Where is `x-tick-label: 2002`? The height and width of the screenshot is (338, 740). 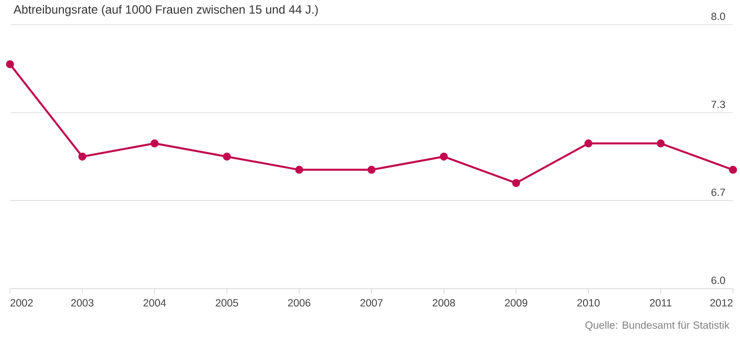
x-tick-label: 2002 is located at coordinates (21, 303).